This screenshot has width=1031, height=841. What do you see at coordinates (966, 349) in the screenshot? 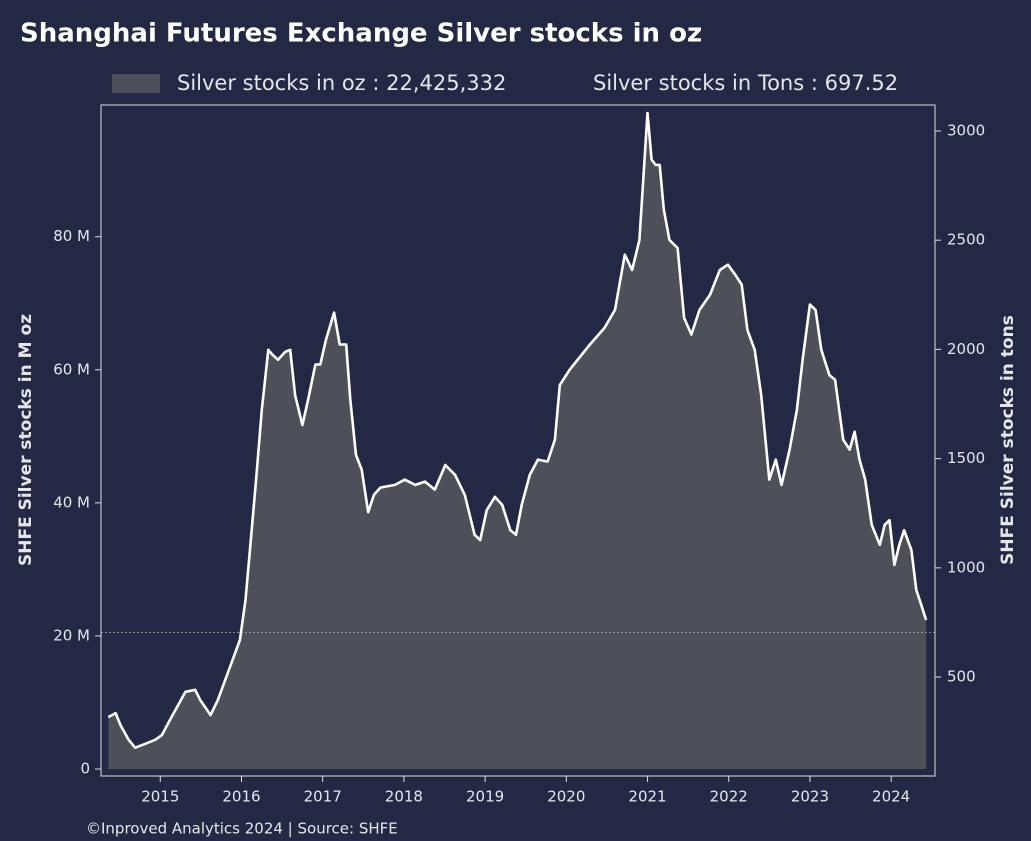
I see `y2-tick-label: 2000` at bounding box center [966, 349].